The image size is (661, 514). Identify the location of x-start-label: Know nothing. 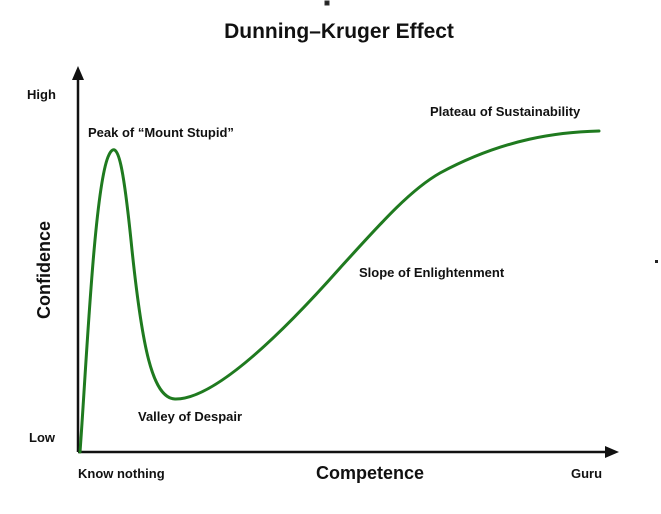
(121, 473).